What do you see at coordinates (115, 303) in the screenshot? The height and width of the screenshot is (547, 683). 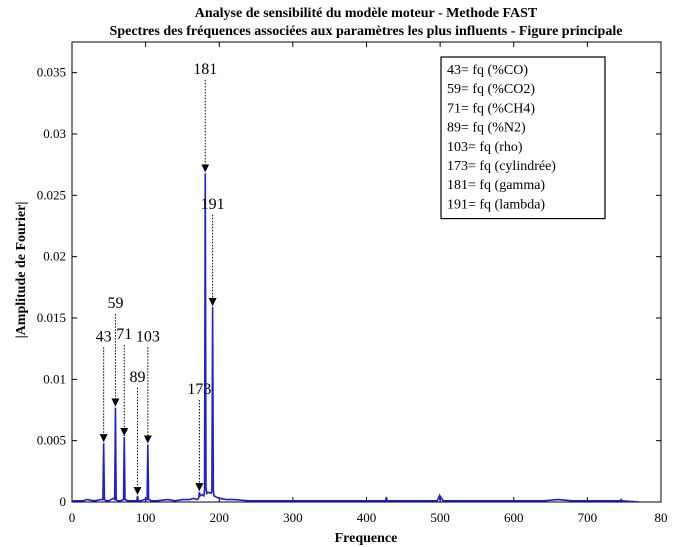 I see `annotation-label-59: 59` at bounding box center [115, 303].